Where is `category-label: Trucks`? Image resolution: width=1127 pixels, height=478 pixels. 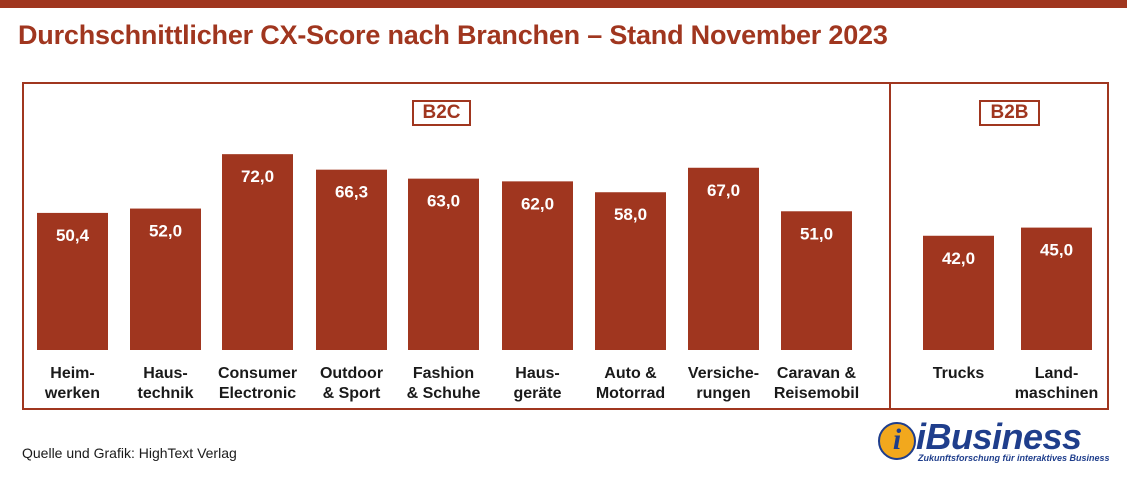 category-label: Trucks is located at coordinates (959, 373).